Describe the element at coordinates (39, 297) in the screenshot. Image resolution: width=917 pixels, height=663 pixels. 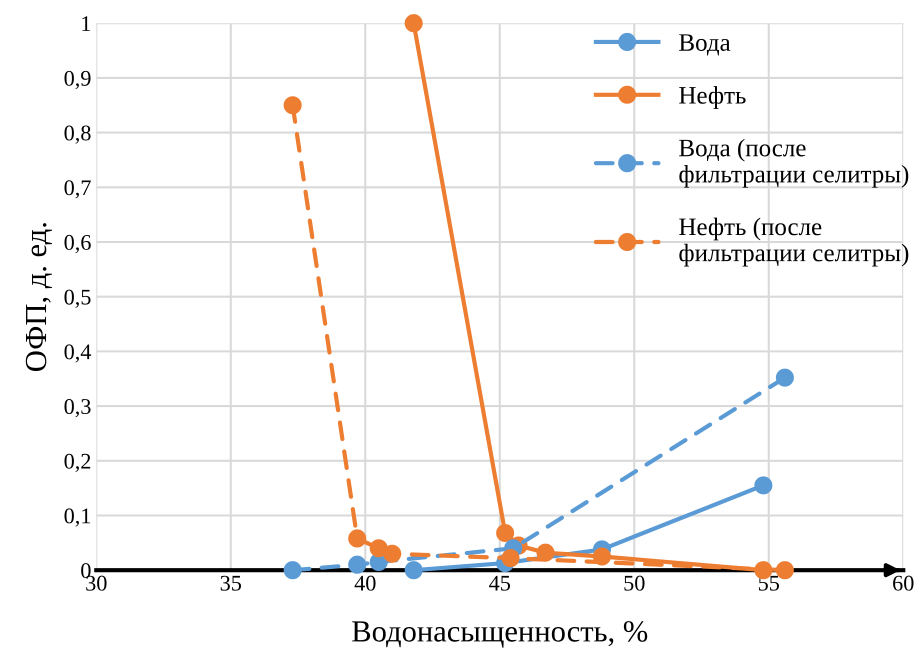
I see `y-axis-title: ОФП, д. ед.` at that location.